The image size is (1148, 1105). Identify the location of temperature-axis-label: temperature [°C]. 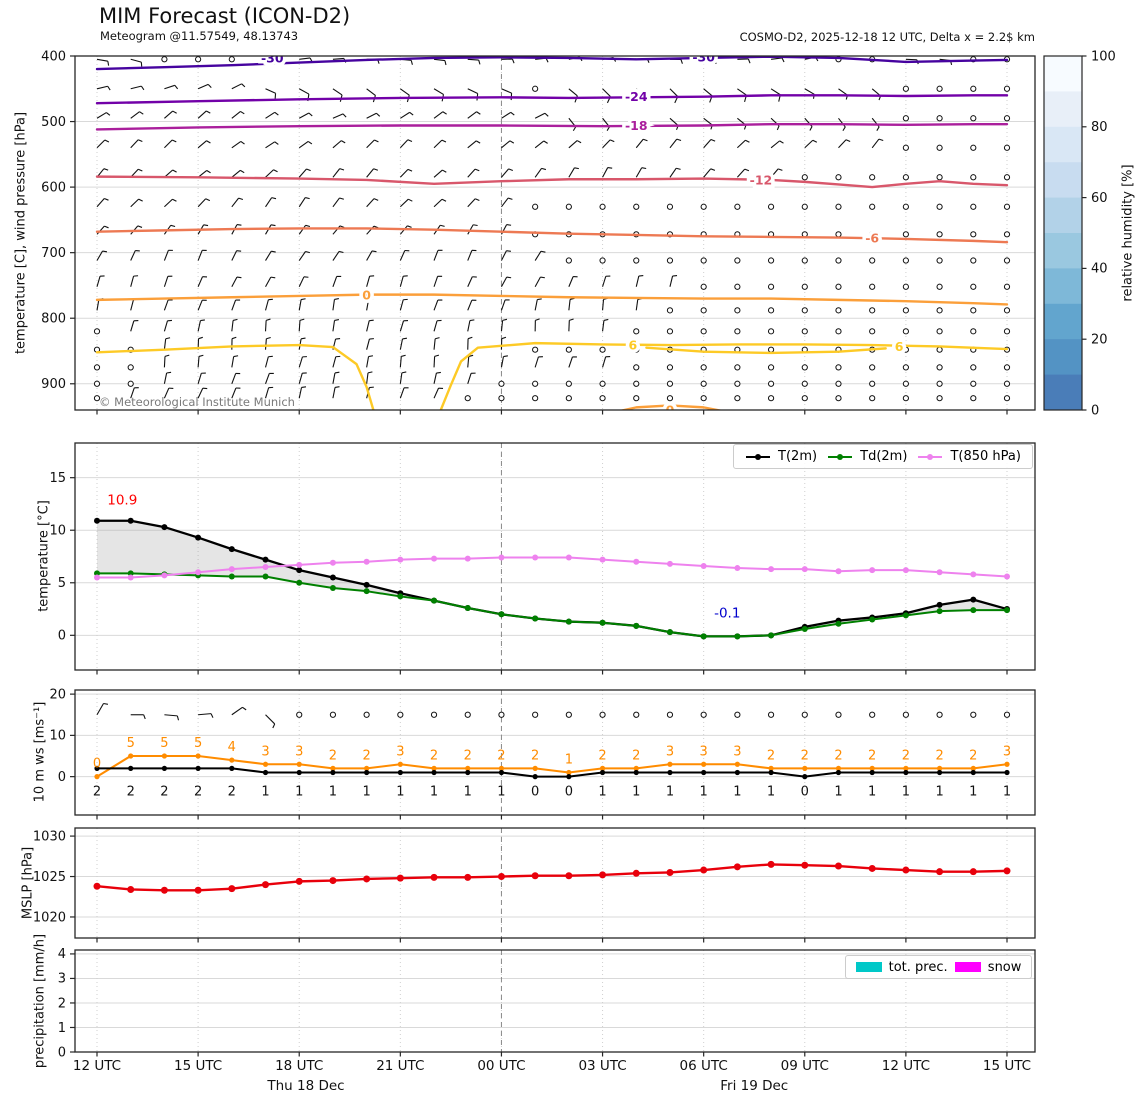
(44, 556).